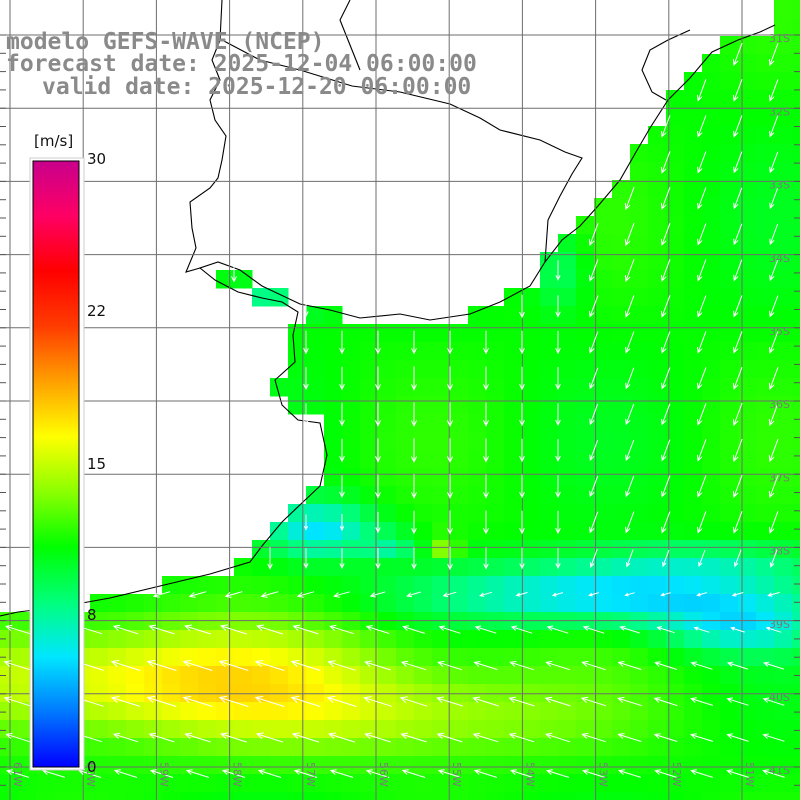 Image resolution: width=800 pixels, height=800 pixels. Describe the element at coordinates (779, 331) in the screenshot. I see `lat-label: 35S` at that location.